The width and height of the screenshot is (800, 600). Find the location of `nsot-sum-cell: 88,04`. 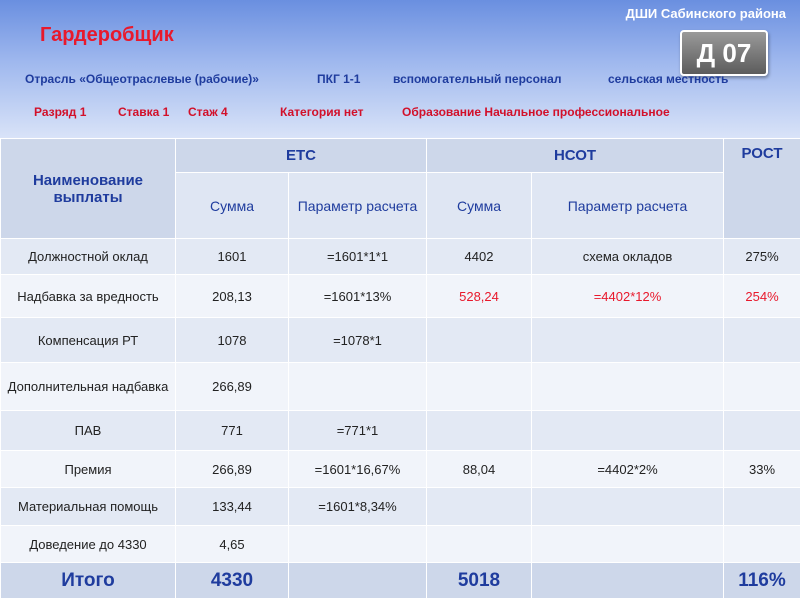

nsot-sum-cell: 88,04 is located at coordinates (479, 469).